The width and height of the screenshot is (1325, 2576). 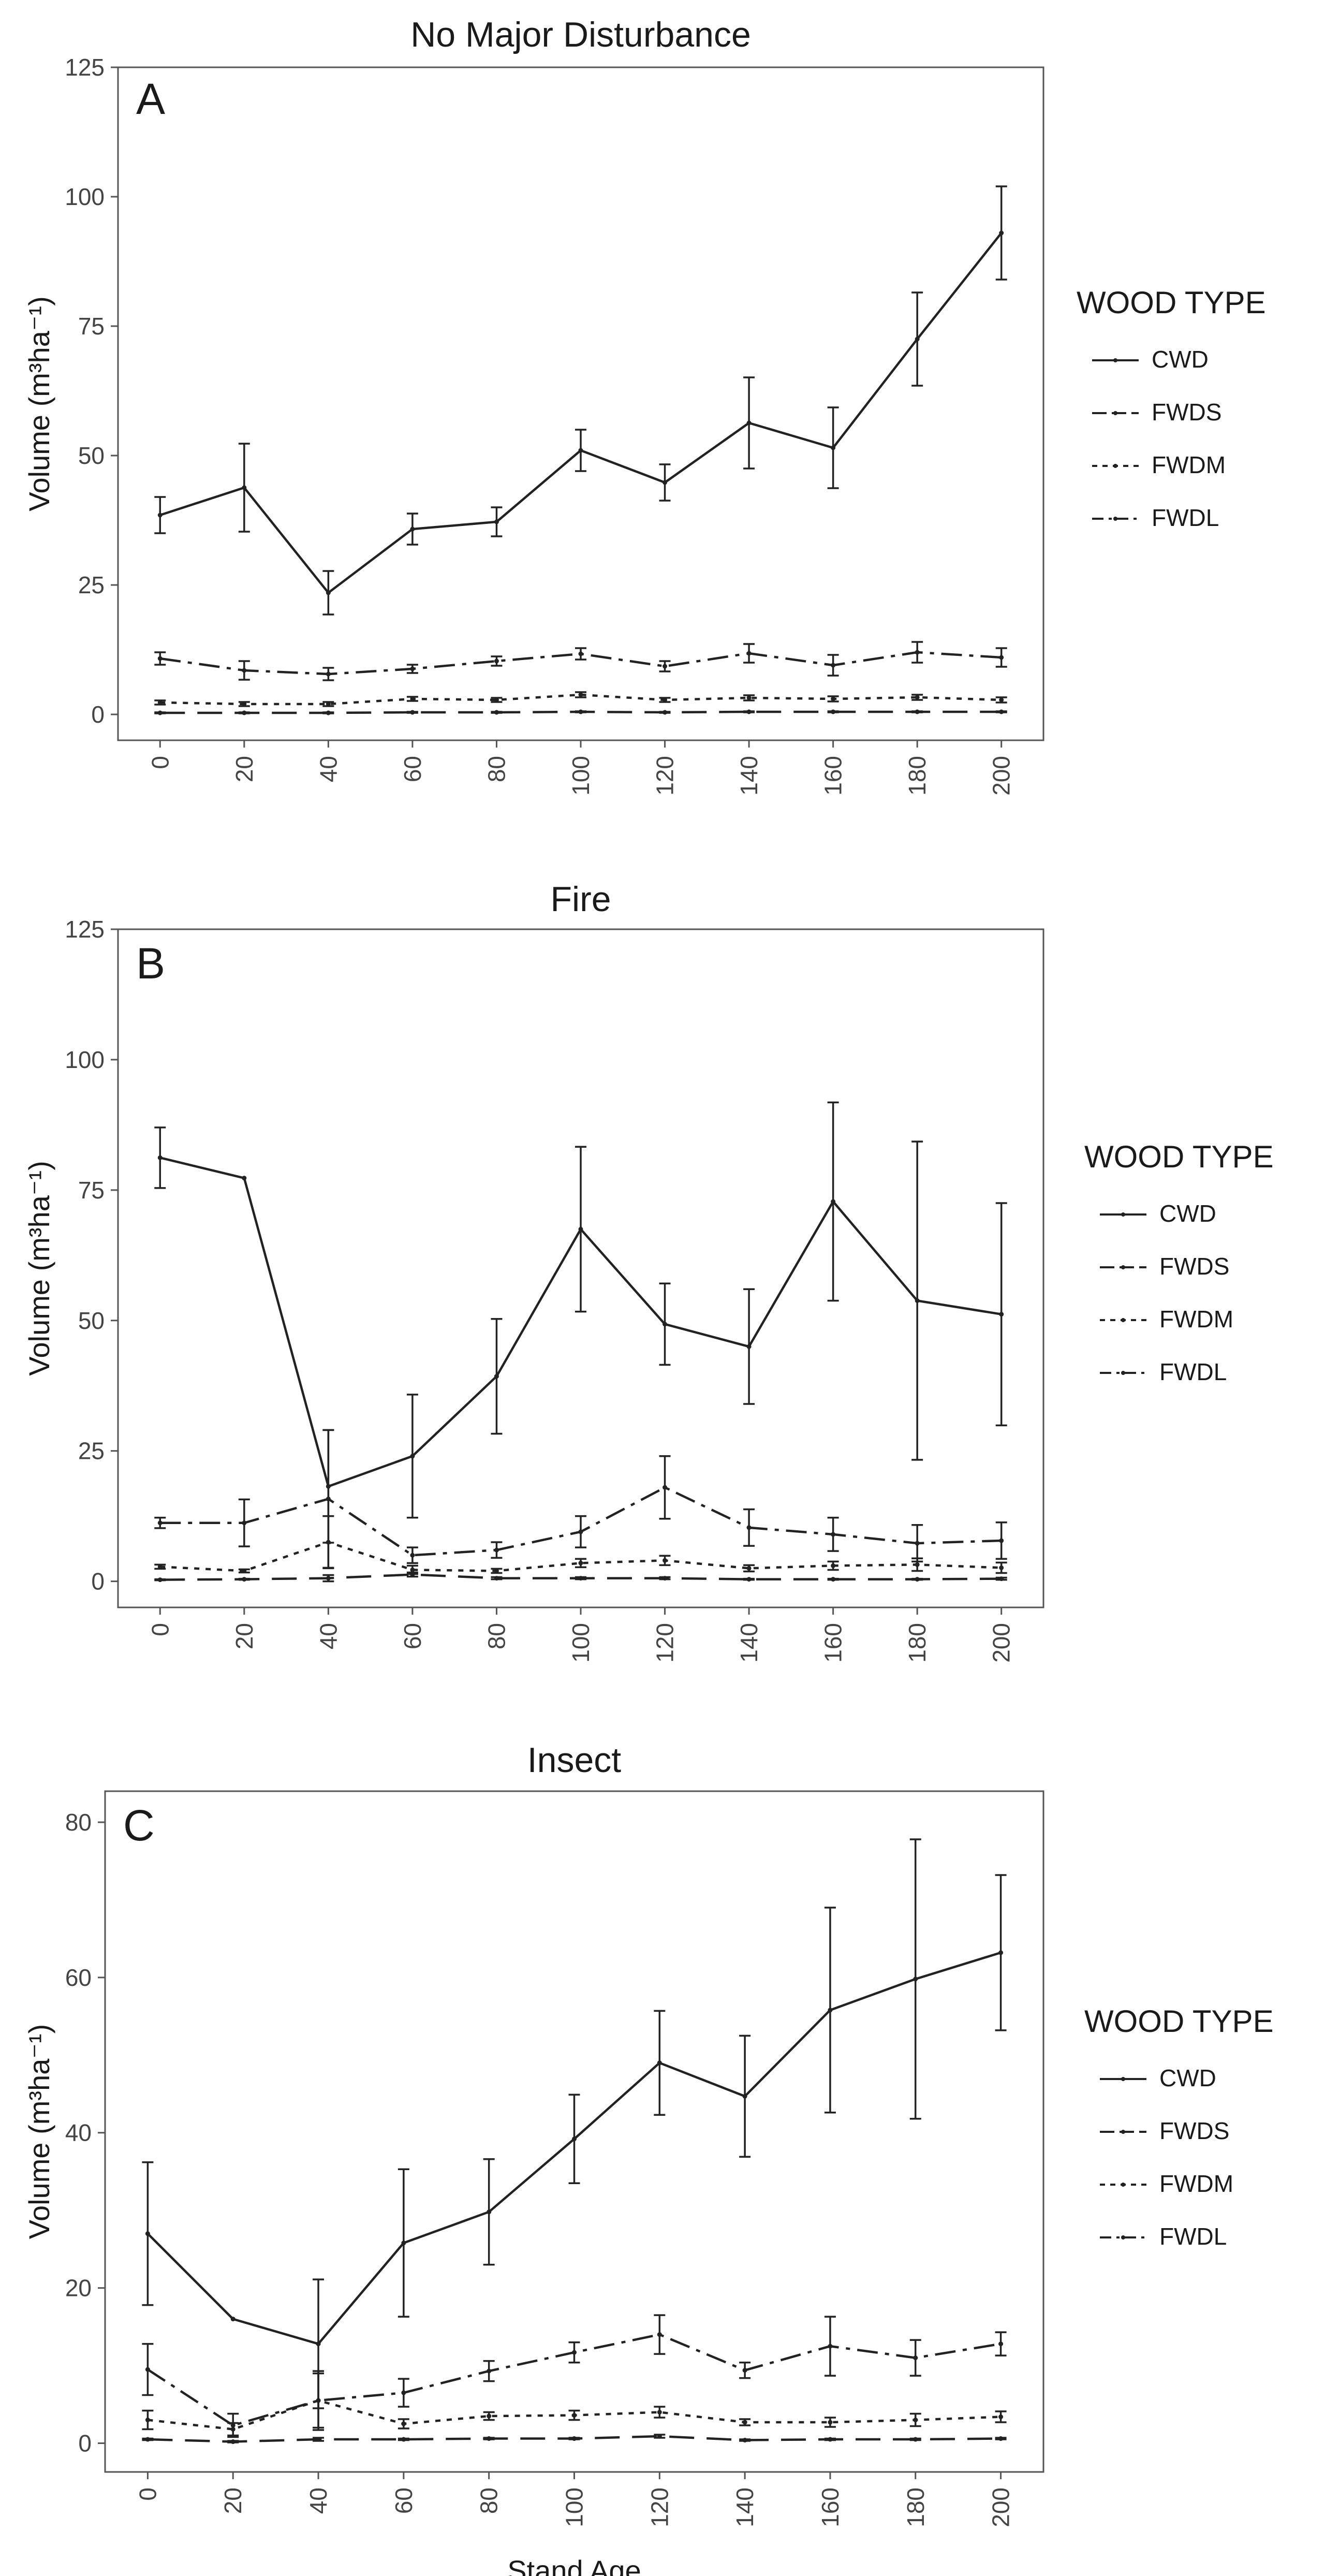 I want to click on panel-c-xtick-label: 60, so click(x=403, y=2500).